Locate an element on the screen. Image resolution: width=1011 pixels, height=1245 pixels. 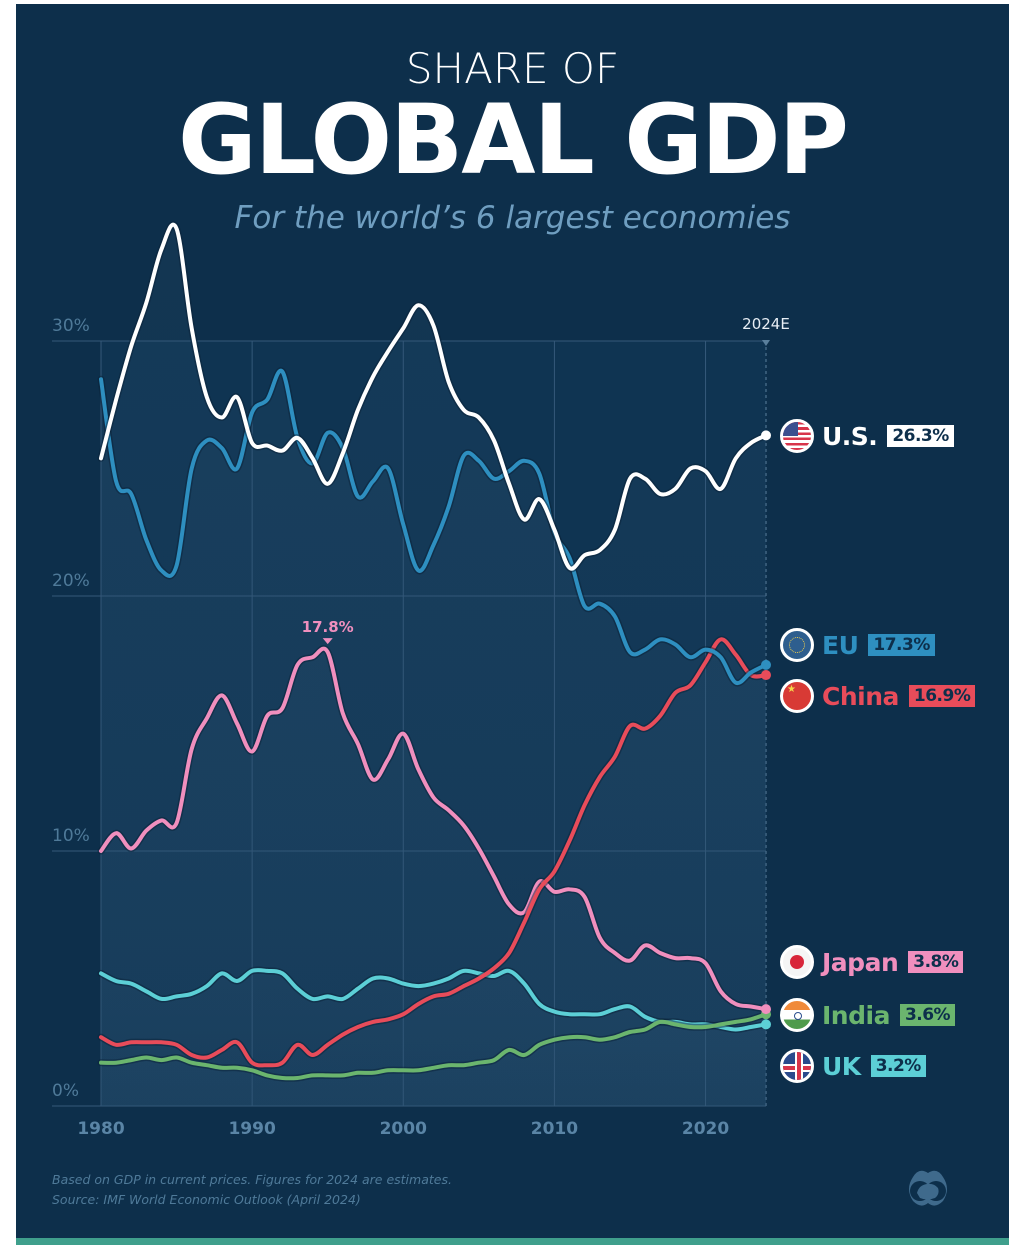
end-dot-eu is located at coordinates (766, 664).